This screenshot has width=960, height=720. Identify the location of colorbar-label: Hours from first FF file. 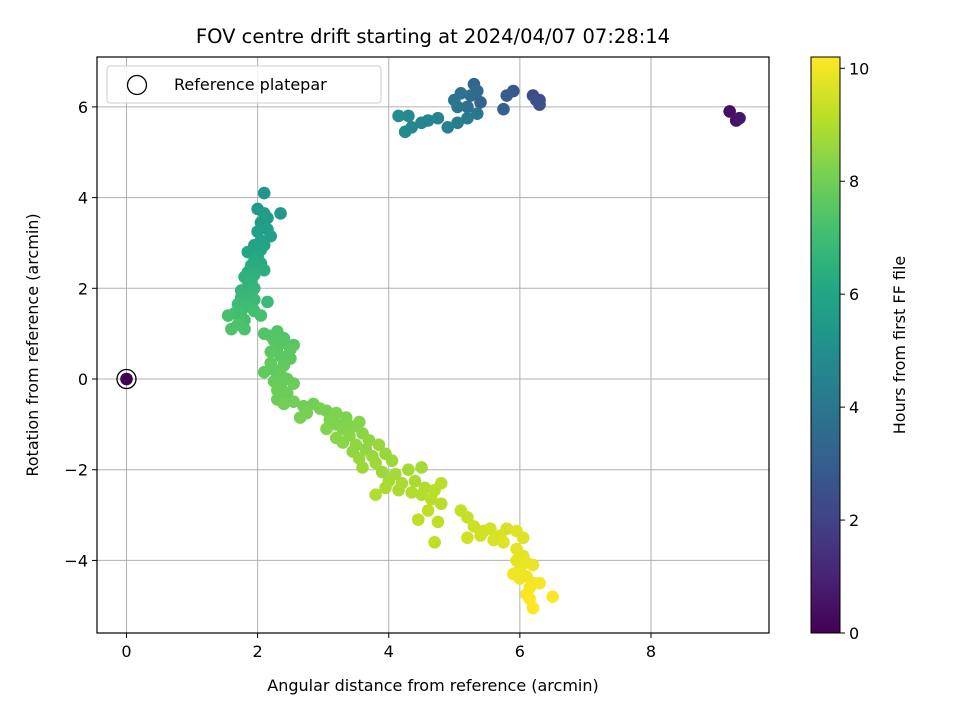
(899, 345).